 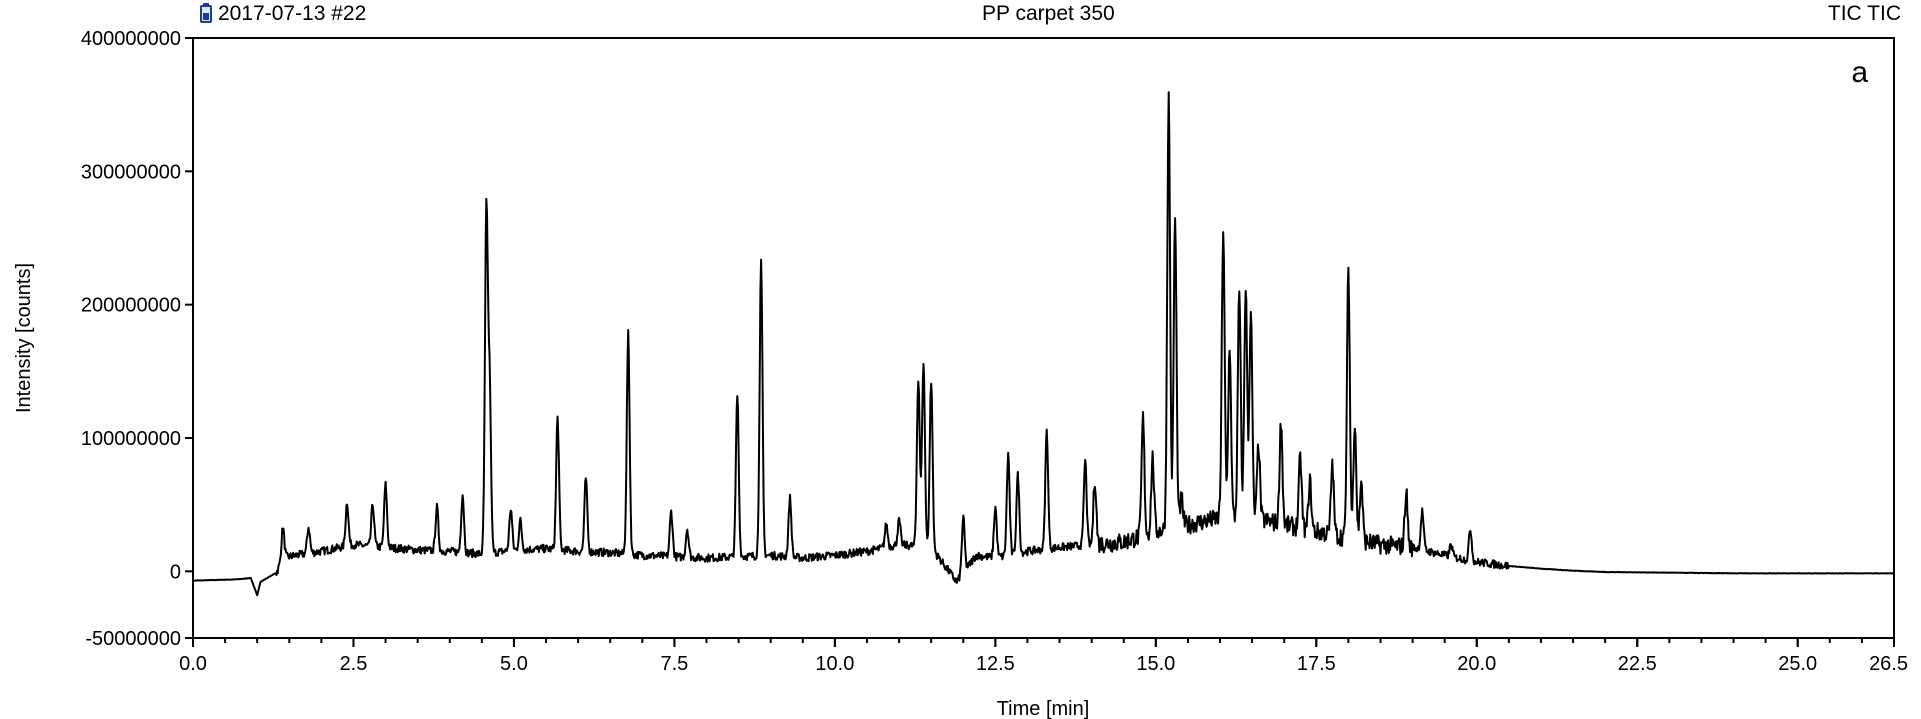 I want to click on sample-name-header: PP carpet 350, so click(x=1048, y=13).